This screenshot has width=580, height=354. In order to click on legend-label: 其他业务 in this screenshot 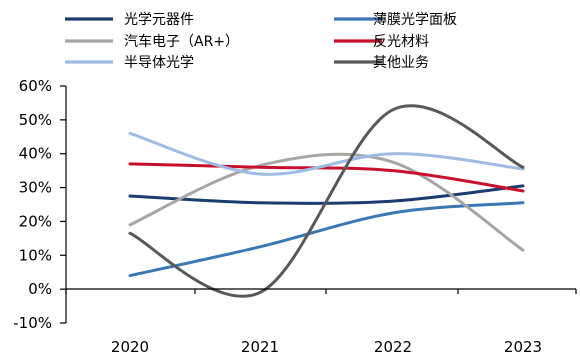, I will do `click(401, 63)`.